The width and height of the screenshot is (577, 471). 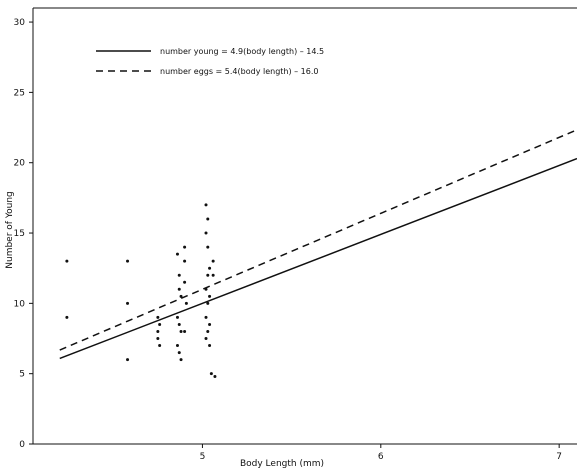 What do you see at coordinates (282, 464) in the screenshot?
I see `x-axis-label: Body Length (mm)` at bounding box center [282, 464].